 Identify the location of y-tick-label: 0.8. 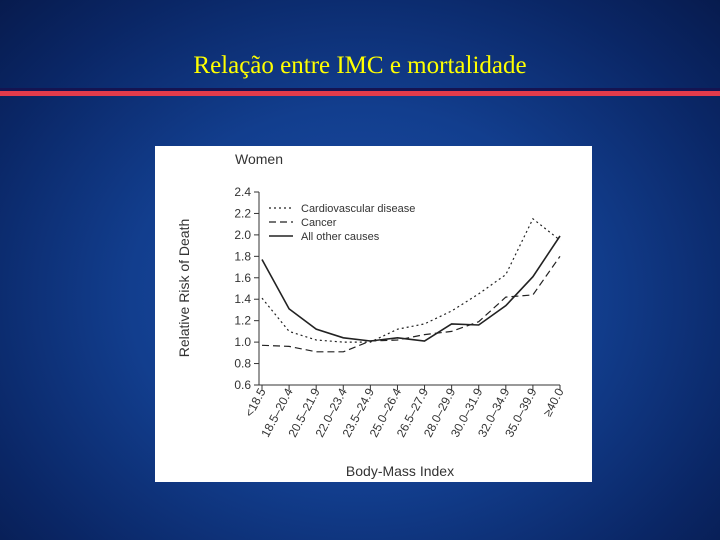
(242, 364).